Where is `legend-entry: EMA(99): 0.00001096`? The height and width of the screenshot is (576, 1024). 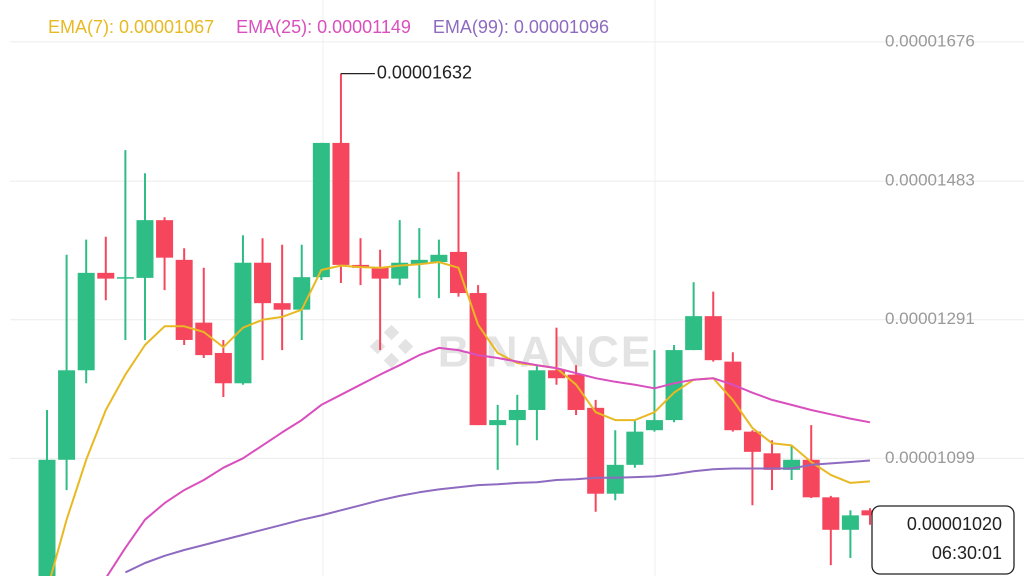
legend-entry: EMA(99): 0.00001096 is located at coordinates (521, 27).